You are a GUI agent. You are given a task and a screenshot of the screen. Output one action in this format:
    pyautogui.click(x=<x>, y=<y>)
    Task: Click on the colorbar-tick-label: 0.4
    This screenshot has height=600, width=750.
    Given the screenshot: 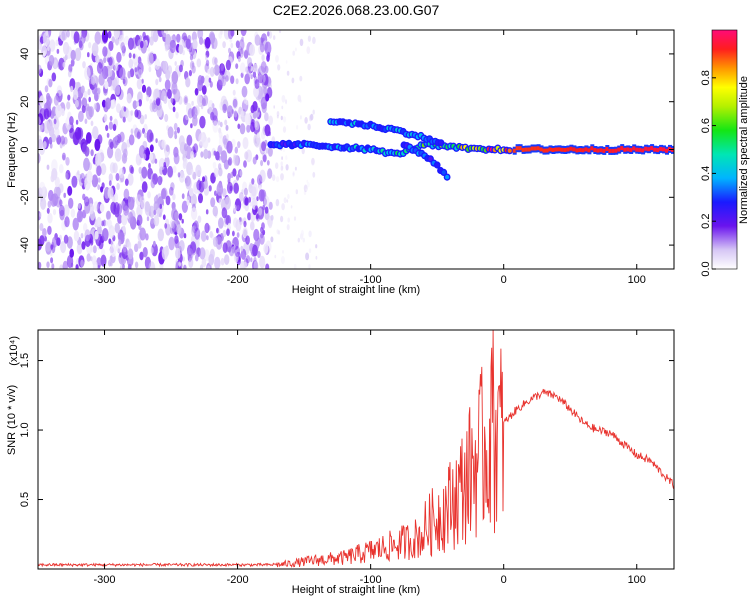 What is the action you would take?
    pyautogui.click(x=706, y=173)
    